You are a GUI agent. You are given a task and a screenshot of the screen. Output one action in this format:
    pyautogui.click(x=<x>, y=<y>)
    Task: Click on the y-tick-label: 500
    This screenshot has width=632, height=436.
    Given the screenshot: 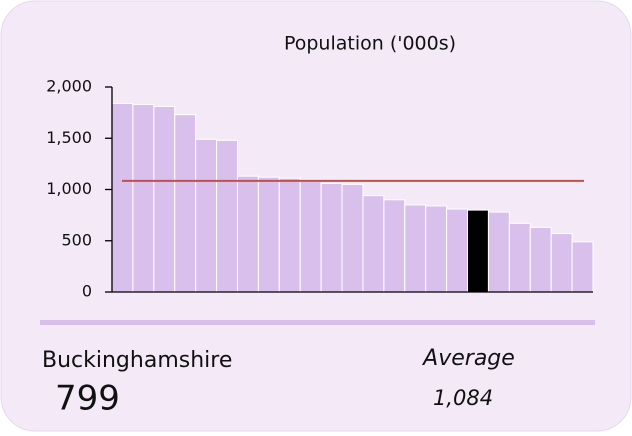 What is the action you would take?
    pyautogui.click(x=76, y=239)
    